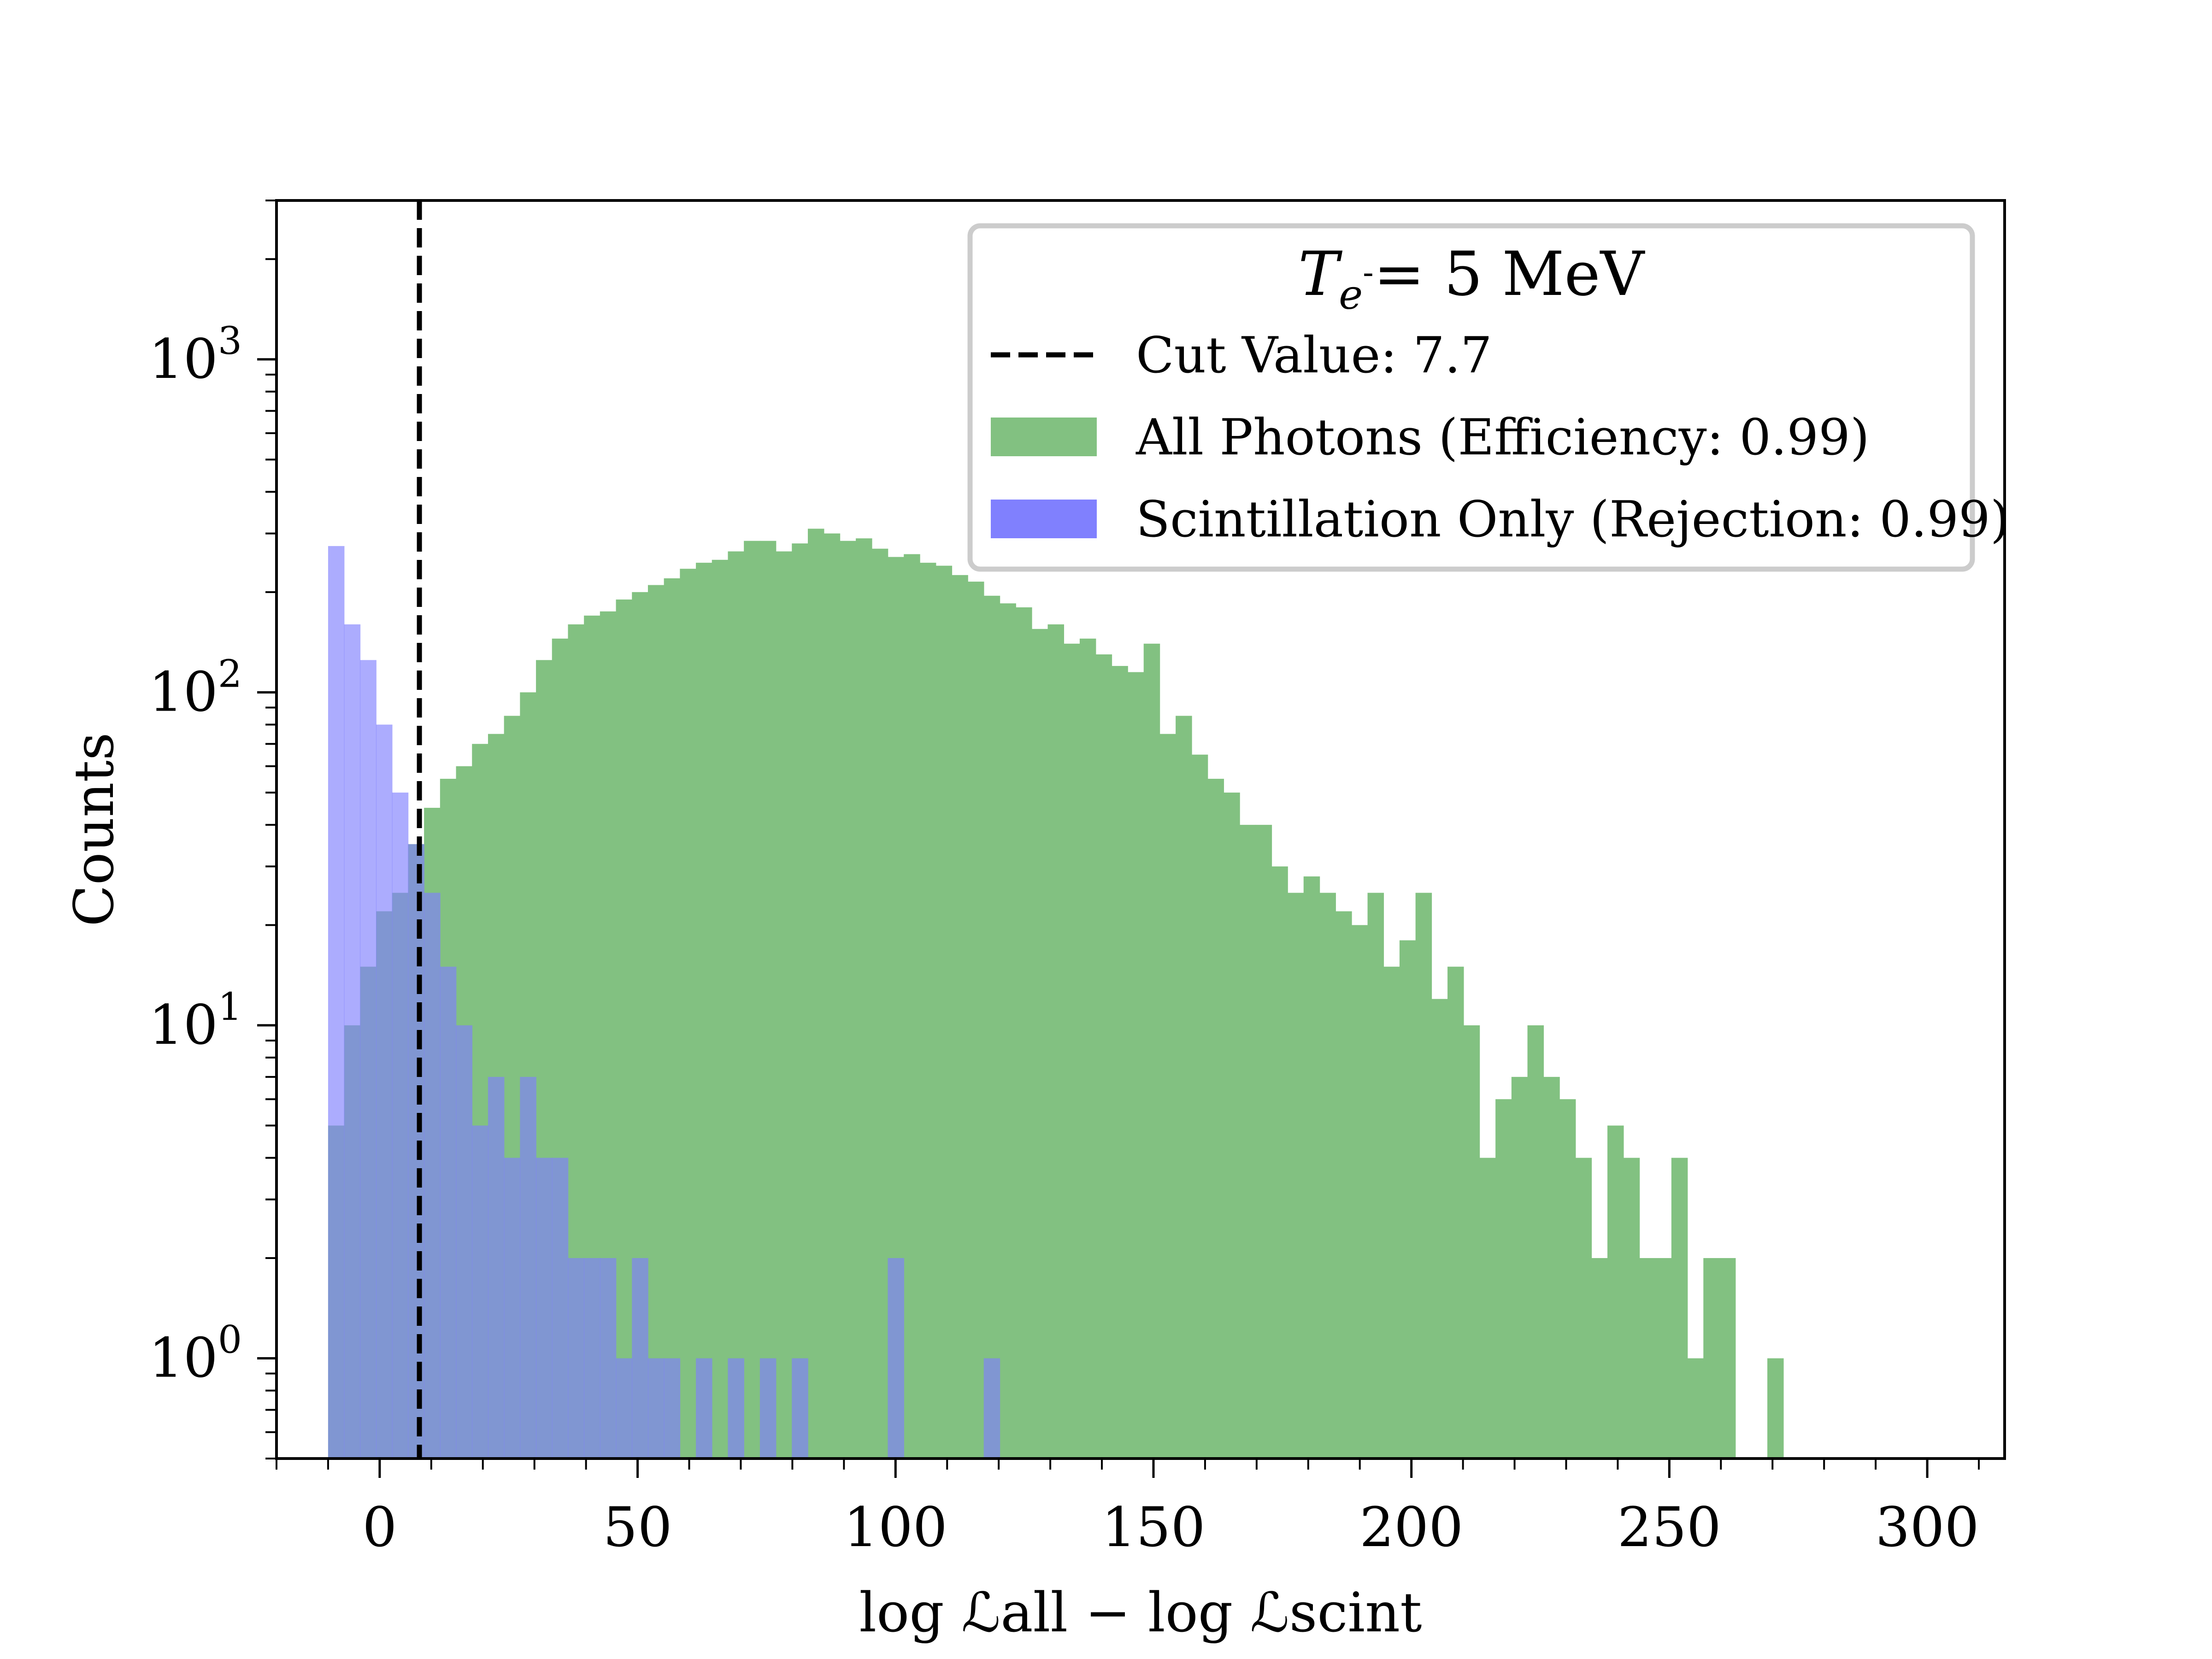 The image size is (2212, 1659). Describe the element at coordinates (1314, 355) in the screenshot. I see `legend-label: Cut Value: 7.7` at that location.